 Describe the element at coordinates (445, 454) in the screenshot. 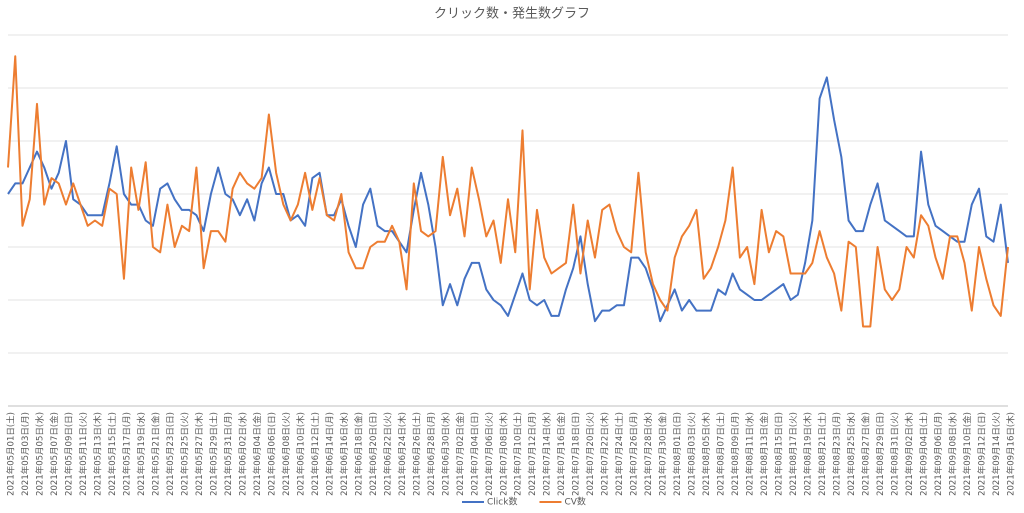

I see `x-tick-label: 2021年06月30日(水)` at that location.